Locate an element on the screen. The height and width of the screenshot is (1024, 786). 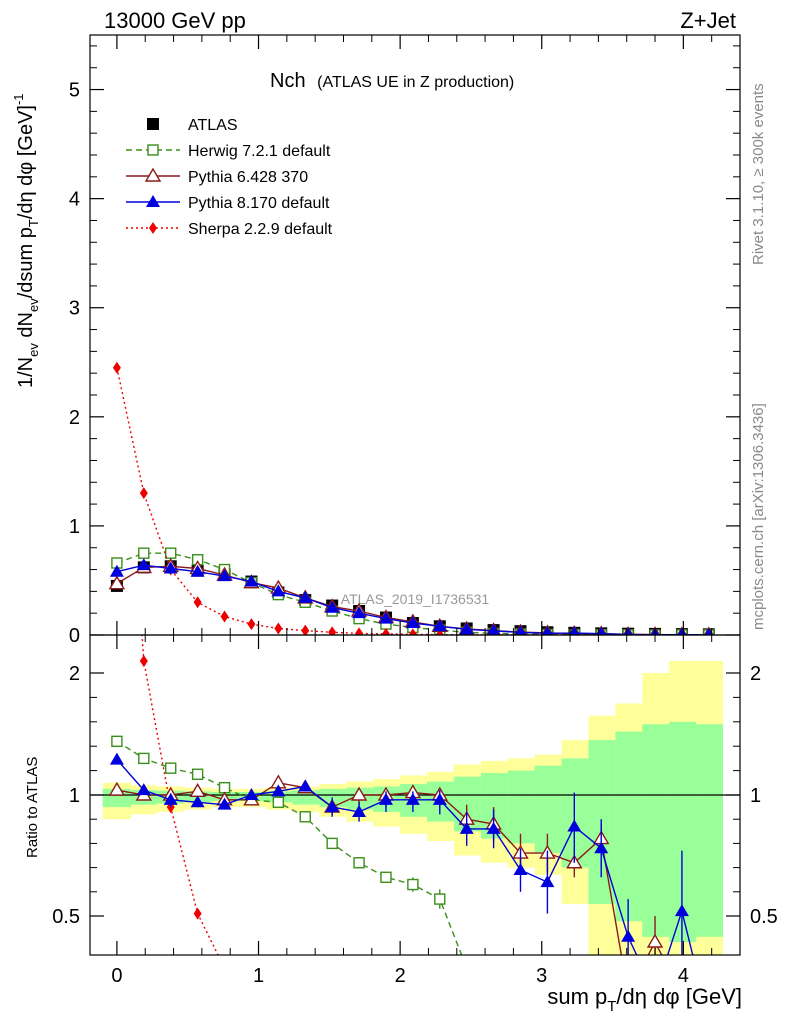
legend-marker-sherpa is located at coordinates (153, 228).